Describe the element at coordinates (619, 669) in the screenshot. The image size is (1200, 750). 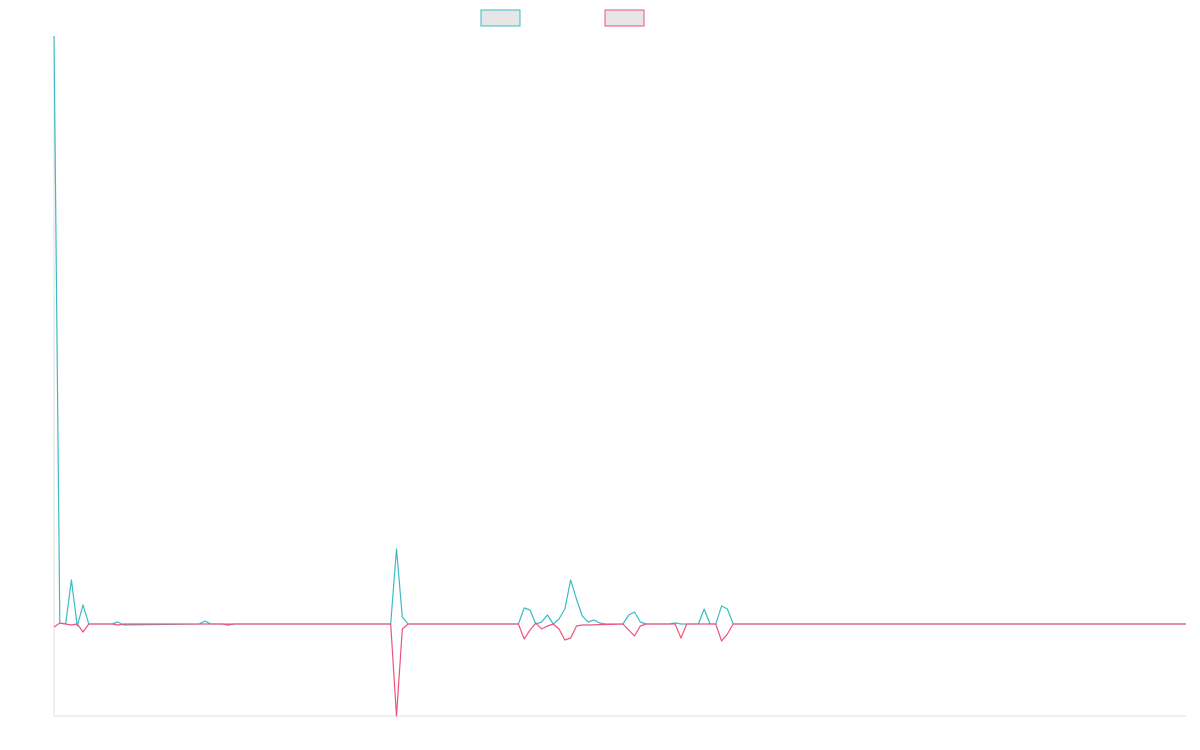
I see `series-line` at that location.